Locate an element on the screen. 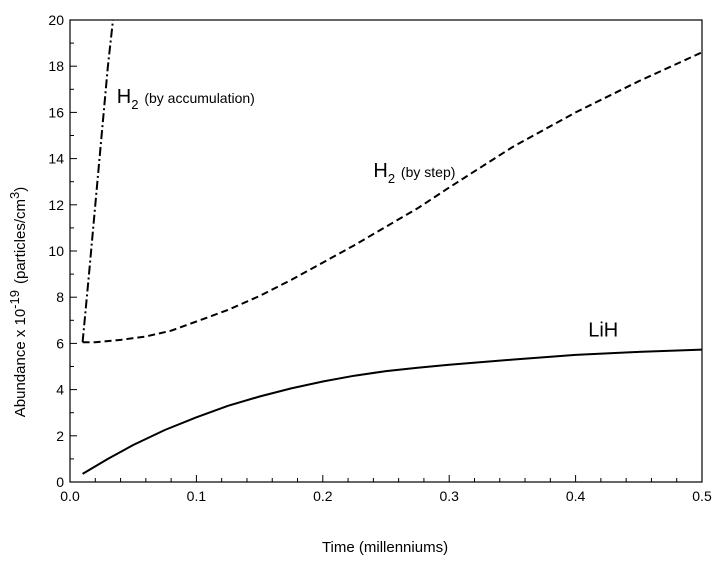 The image size is (720, 562). x-axis-ticks: 0.0 0.1 0.2 0.3 0.4 0.5 is located at coordinates (386, 489).